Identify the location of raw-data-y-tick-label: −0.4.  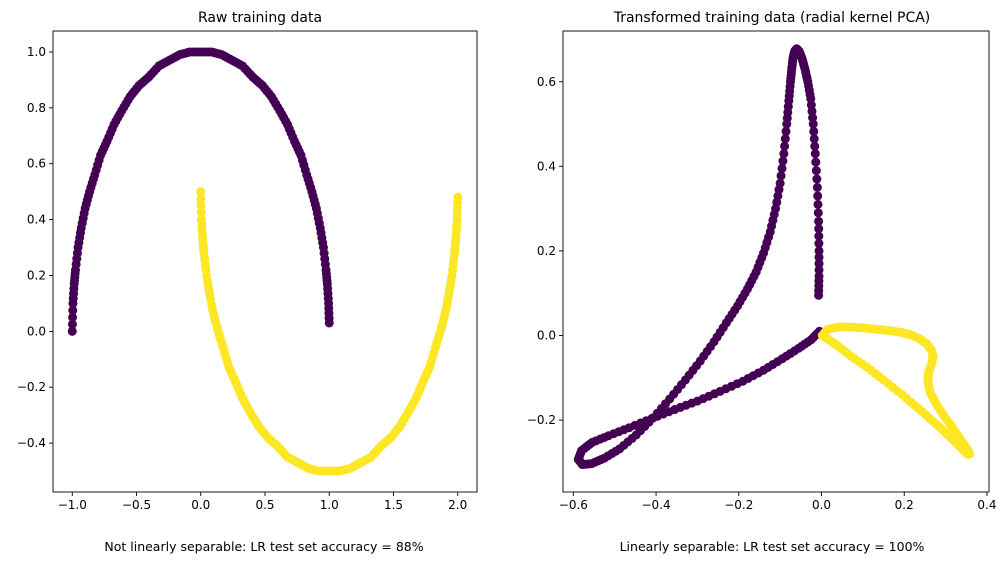
(31, 443).